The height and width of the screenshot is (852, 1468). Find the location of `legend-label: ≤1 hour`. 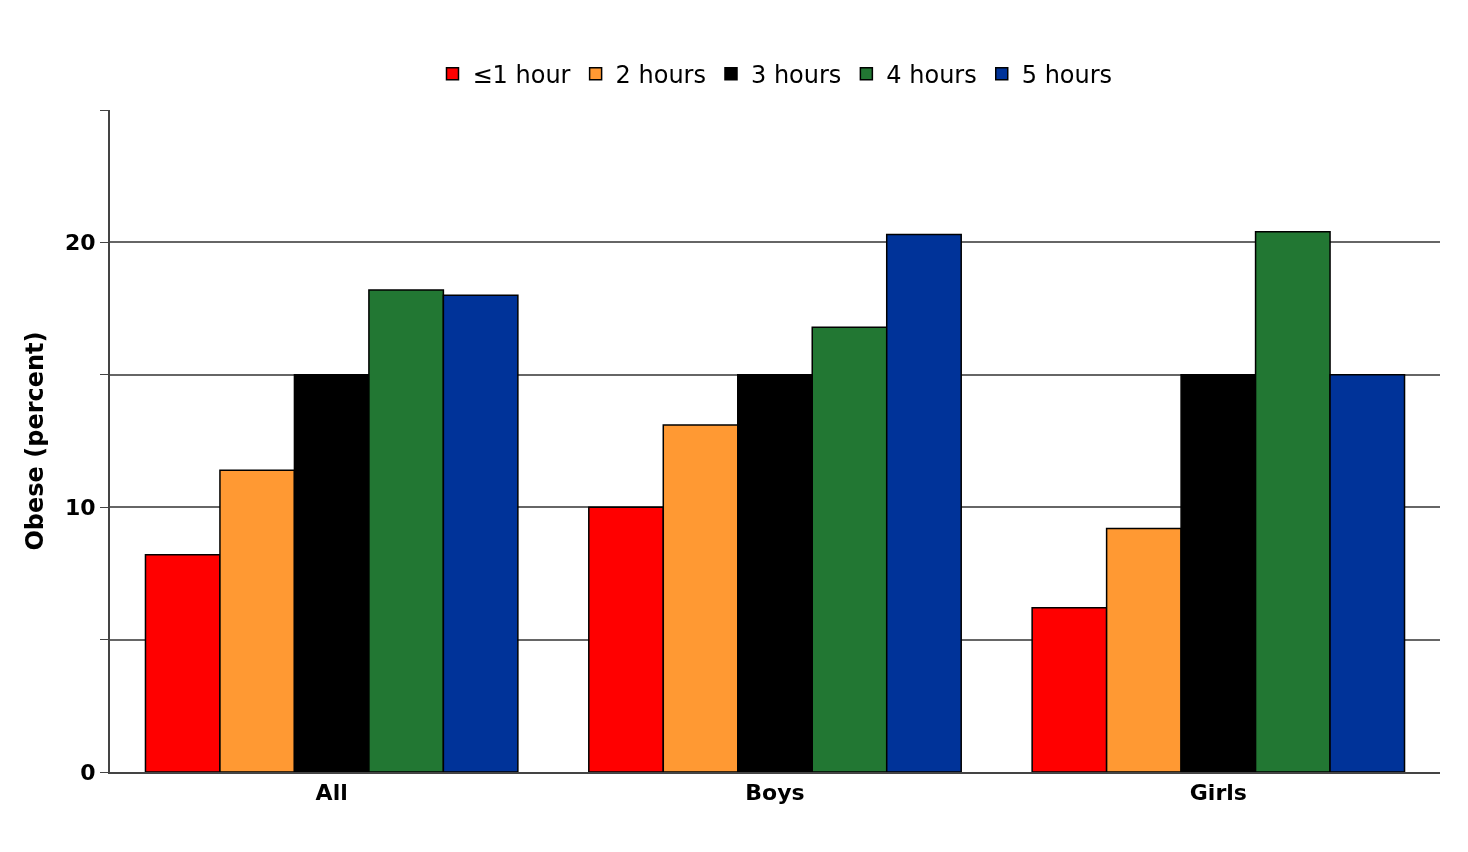

legend-label: ≤1 hour is located at coordinates (521, 75).